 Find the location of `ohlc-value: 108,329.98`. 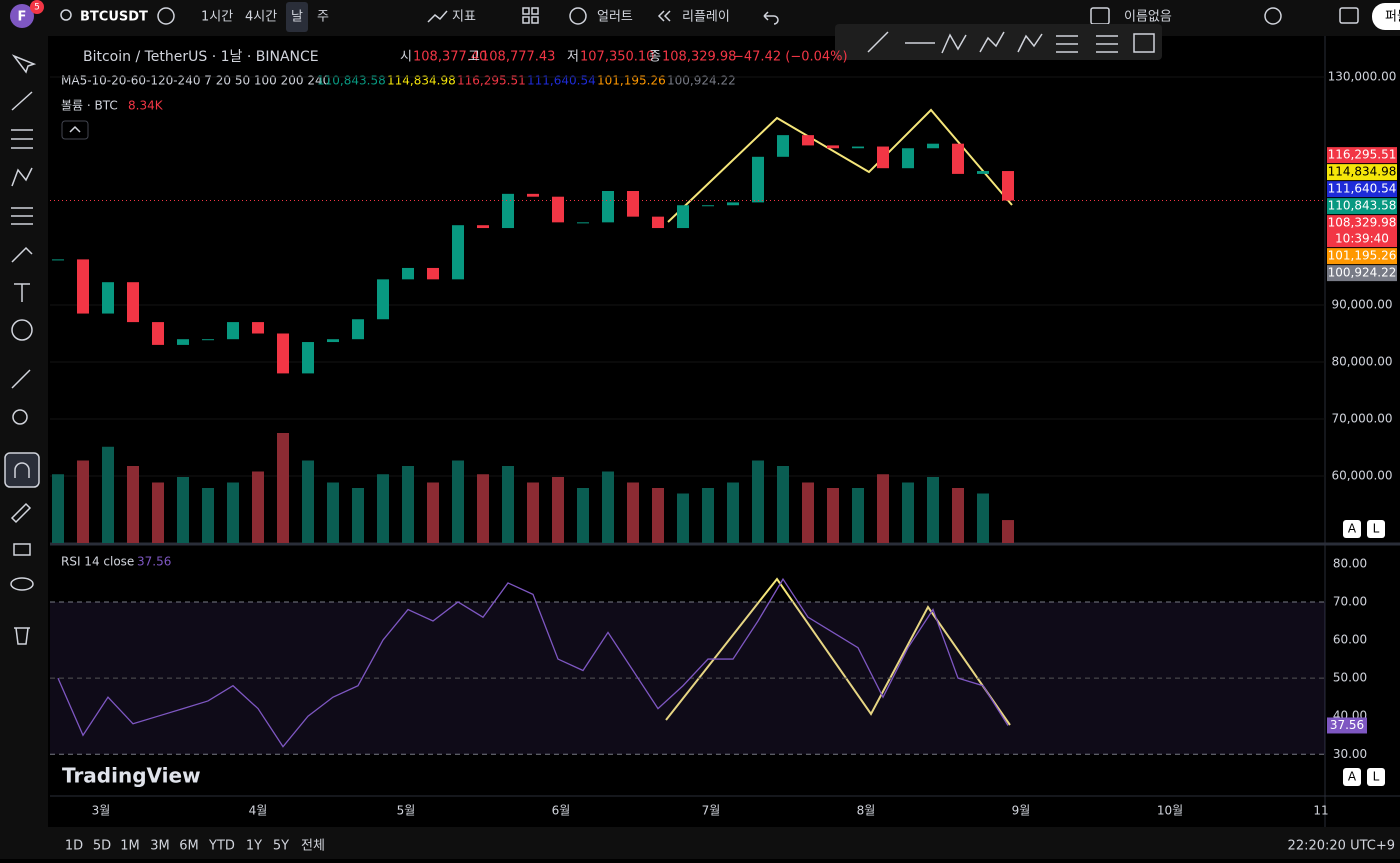

ohlc-value: 108,329.98 is located at coordinates (699, 57).